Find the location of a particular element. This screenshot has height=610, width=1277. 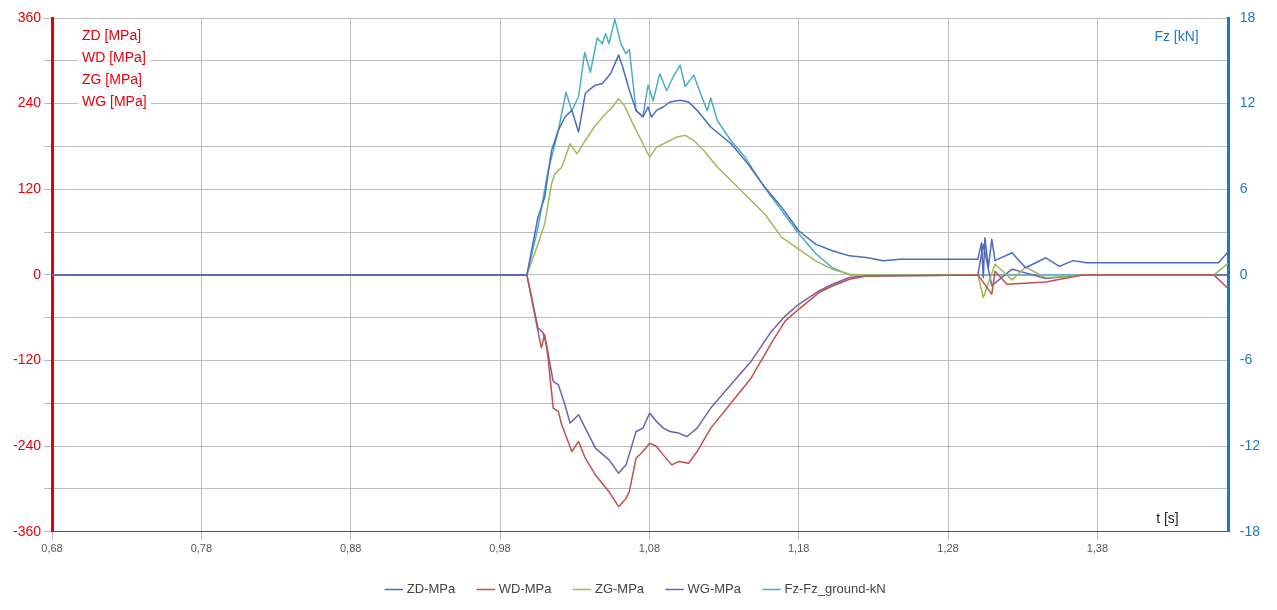

x-tick-label: 0,88 is located at coordinates (350, 548).